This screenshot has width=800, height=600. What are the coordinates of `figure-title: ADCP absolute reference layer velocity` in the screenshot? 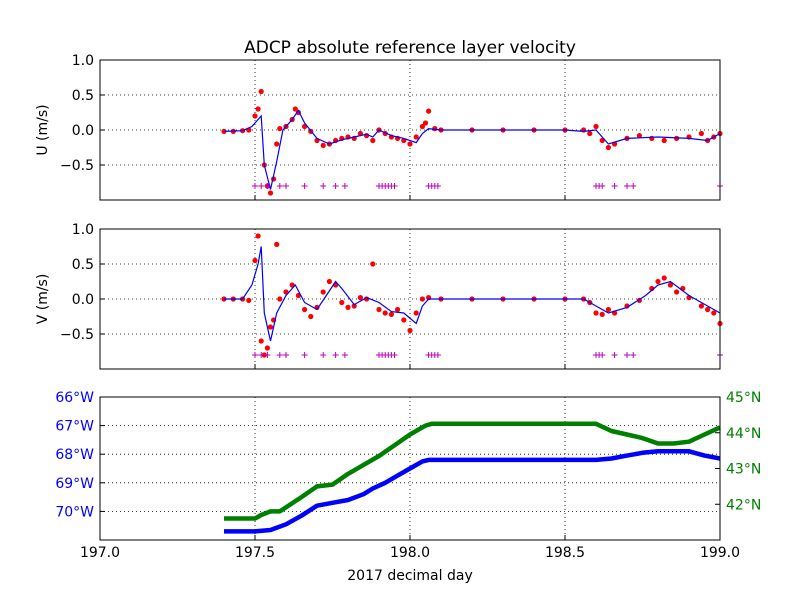 It's located at (410, 48).